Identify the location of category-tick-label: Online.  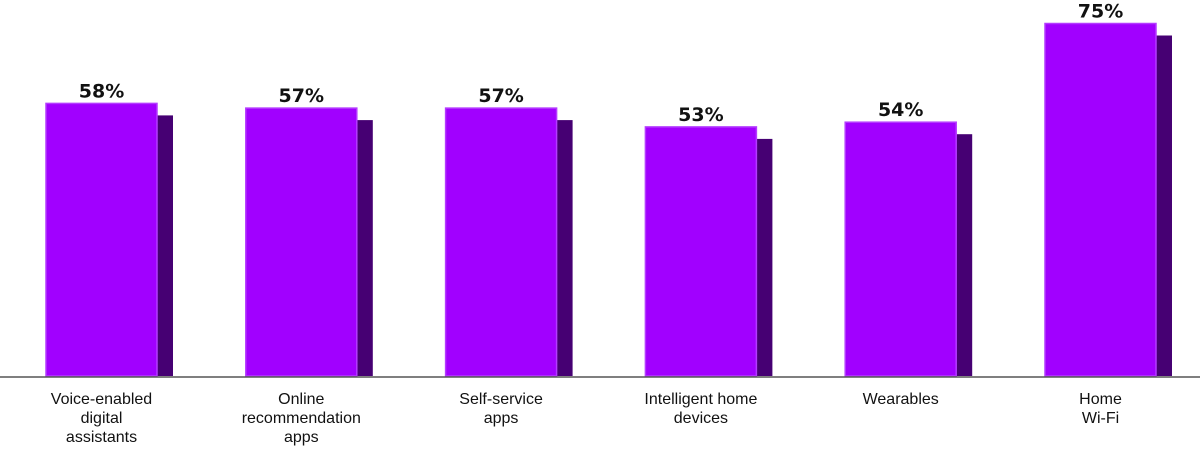
(301, 399).